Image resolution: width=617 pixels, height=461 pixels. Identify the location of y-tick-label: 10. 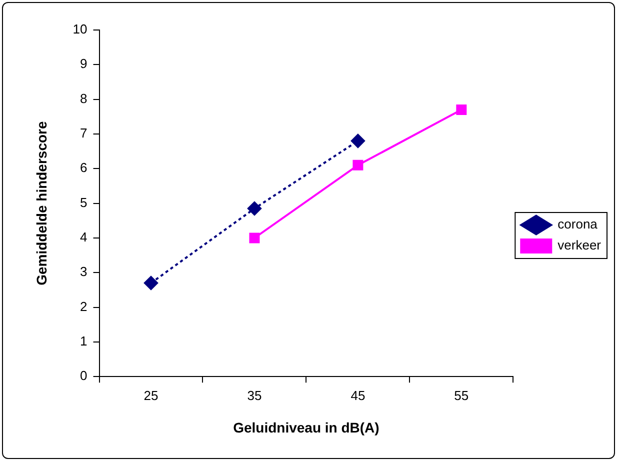
(80, 29).